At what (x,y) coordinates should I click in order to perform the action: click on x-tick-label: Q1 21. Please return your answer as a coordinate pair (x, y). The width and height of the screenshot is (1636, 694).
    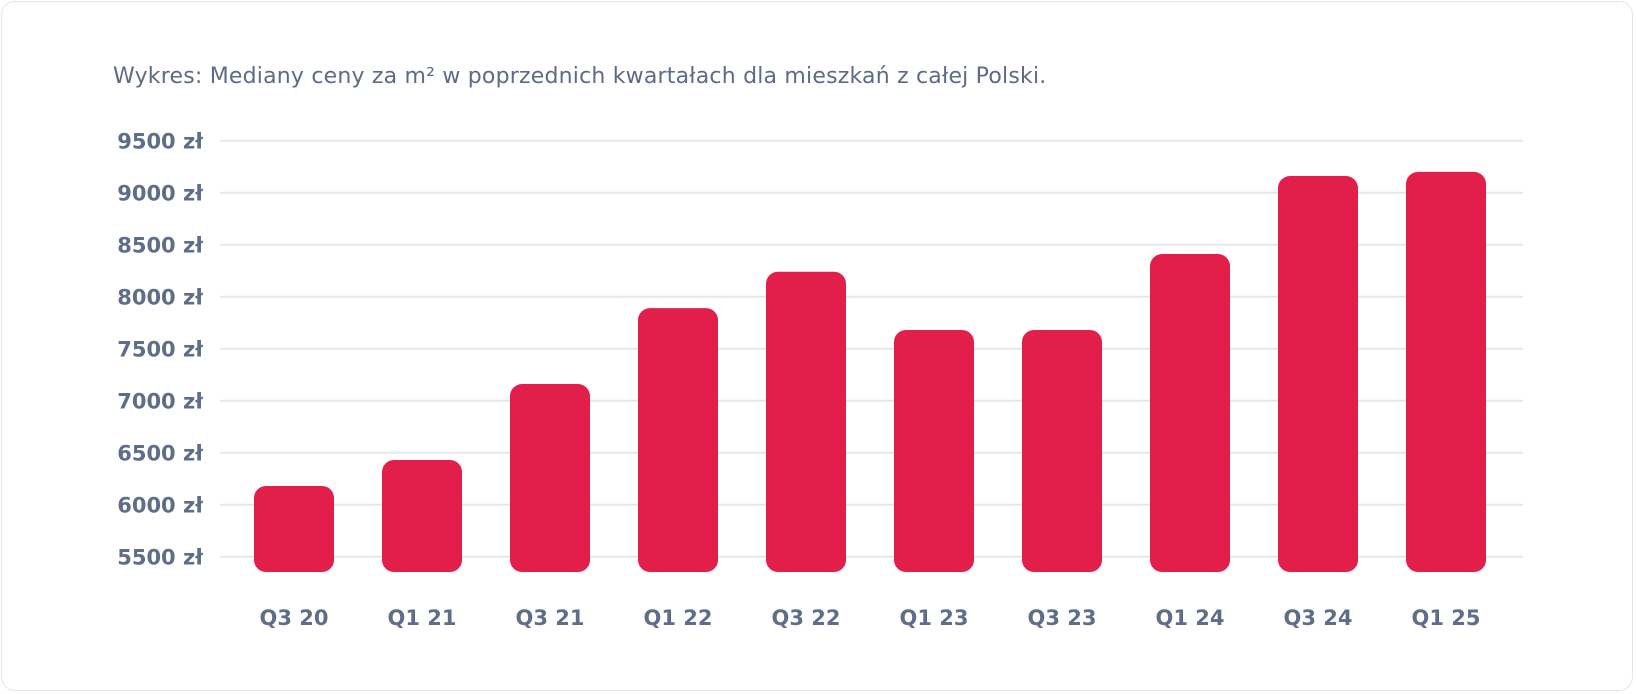
    Looking at the image, I should click on (422, 618).